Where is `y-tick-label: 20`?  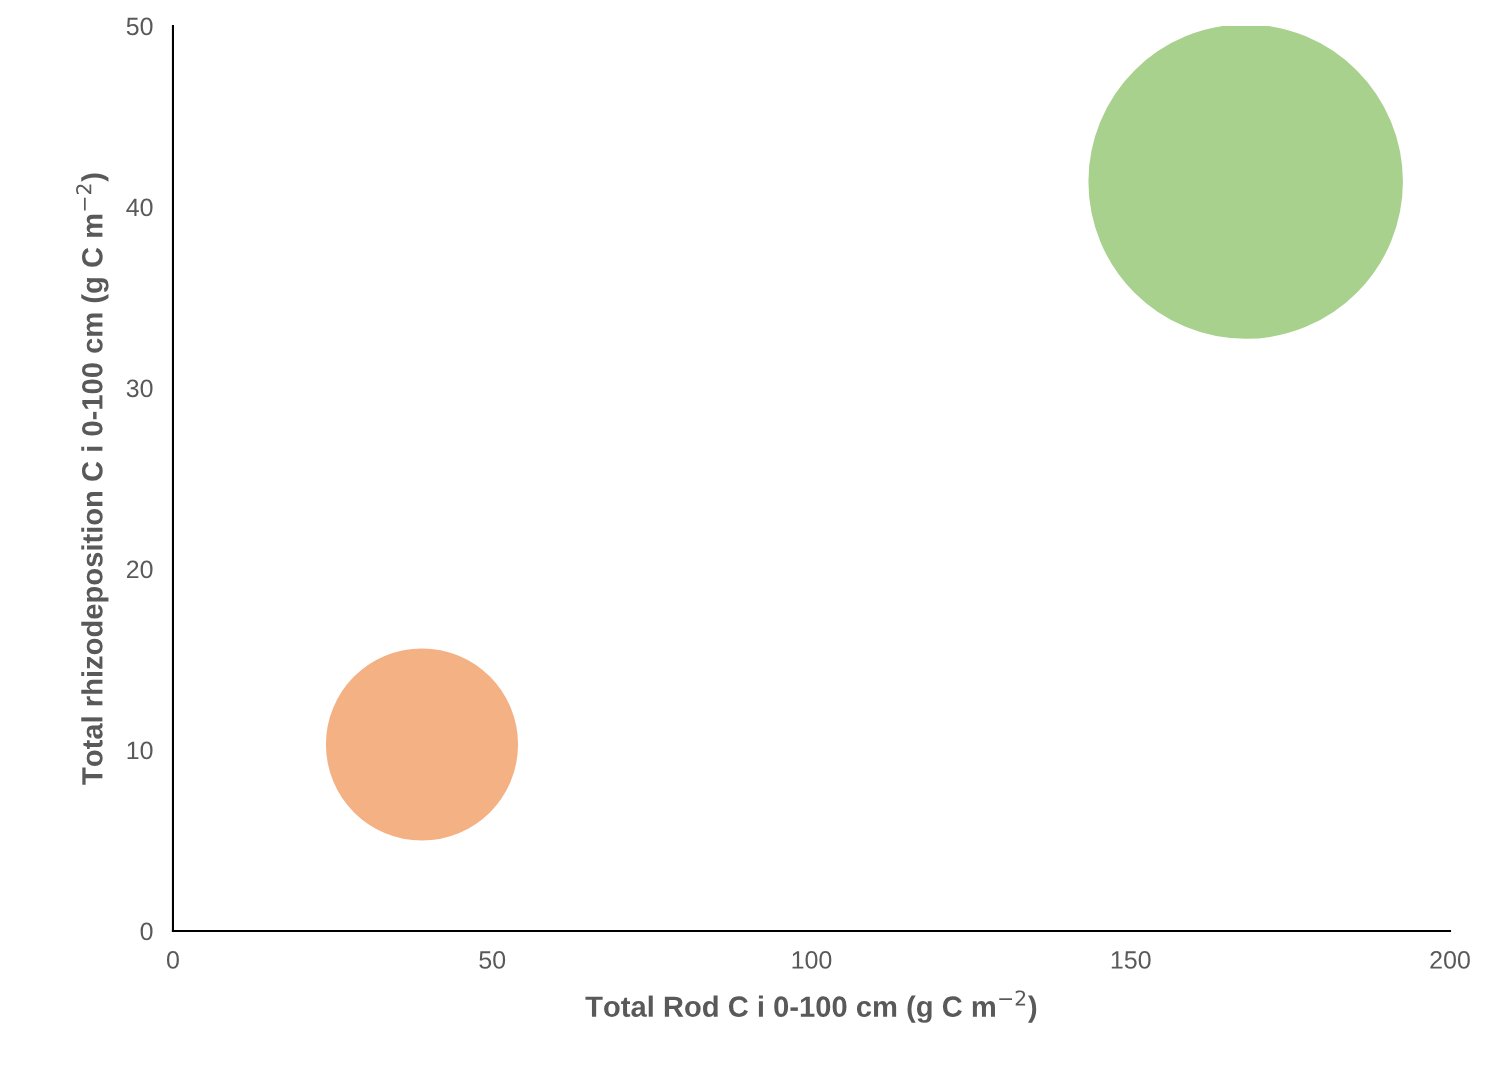
y-tick-label: 20 is located at coordinates (139, 569).